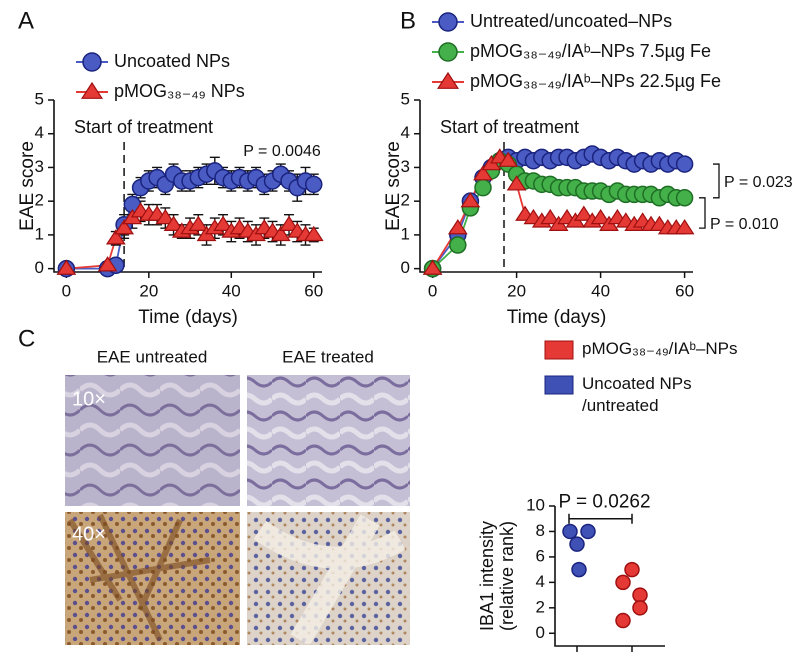 This screenshot has width=800, height=660. What do you see at coordinates (604, 502) in the screenshot?
I see `p-value: P = 0.0262` at bounding box center [604, 502].